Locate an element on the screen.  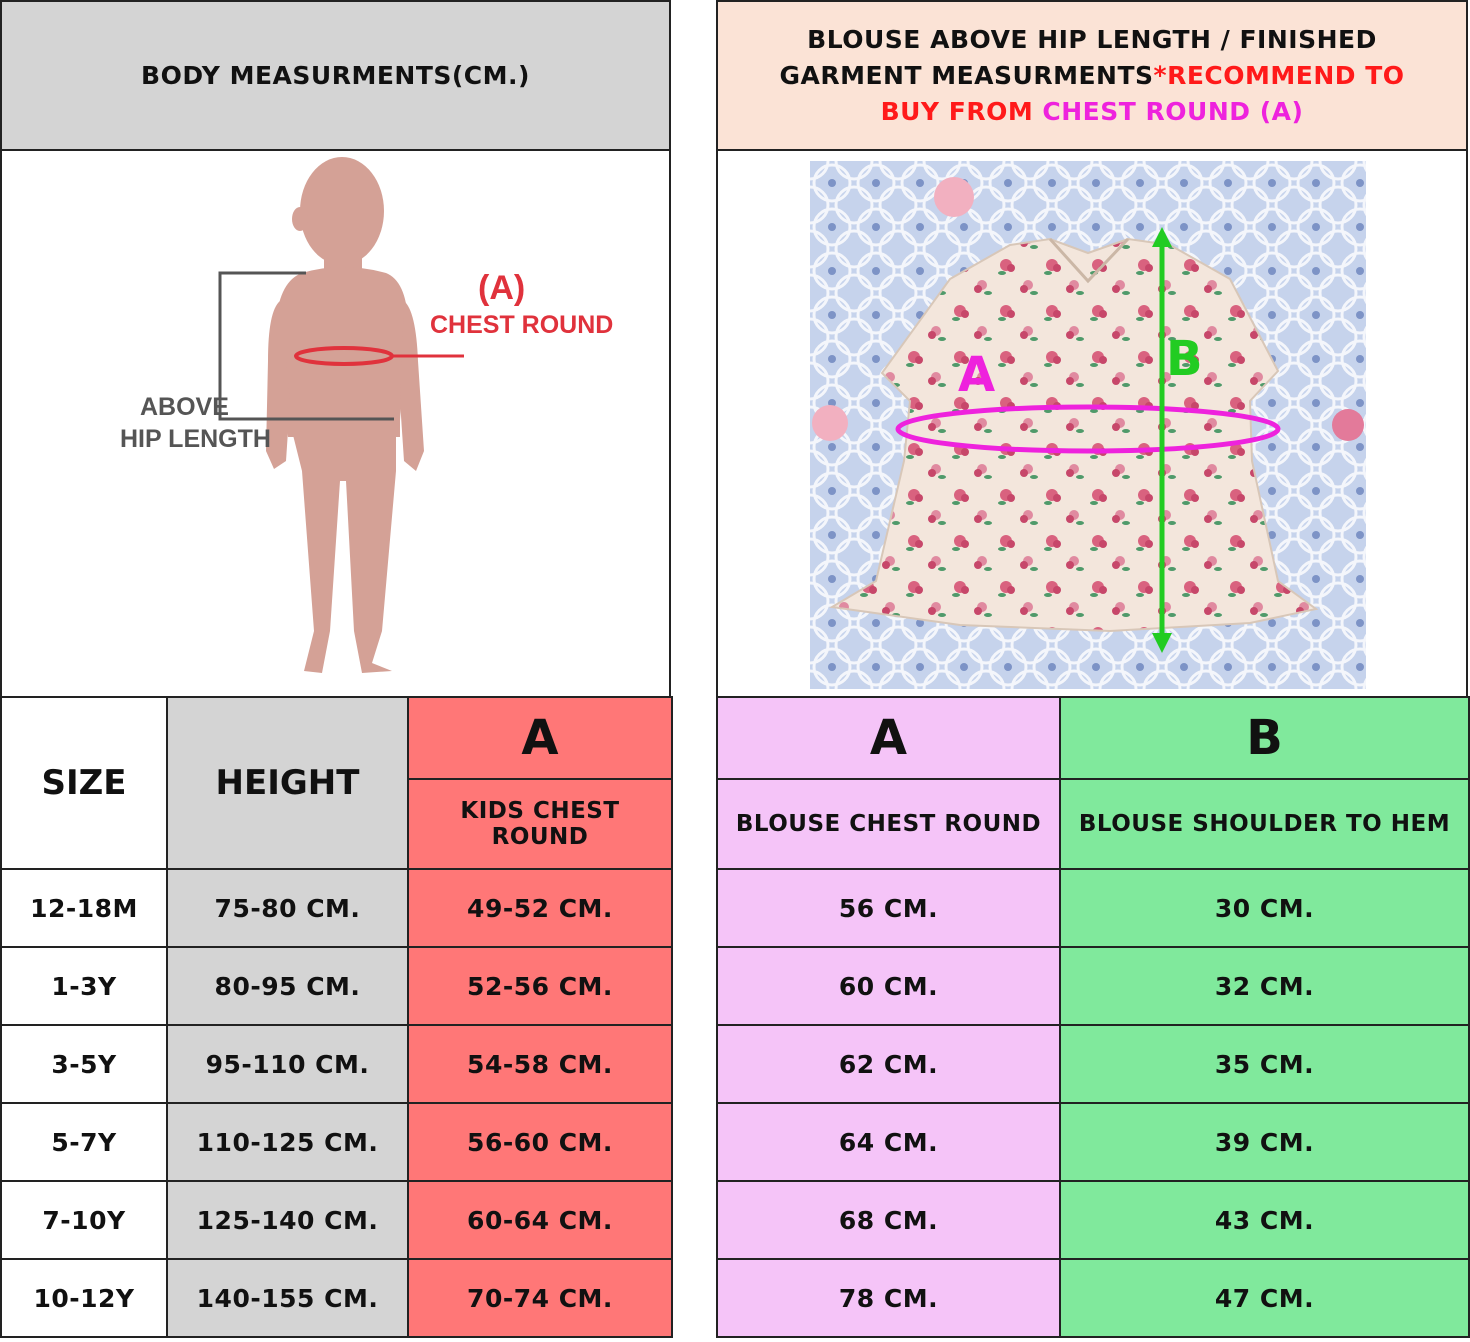
table-row: 7-10Y 125-140 CM. 60-64 CM. is located at coordinates (336, 1220).